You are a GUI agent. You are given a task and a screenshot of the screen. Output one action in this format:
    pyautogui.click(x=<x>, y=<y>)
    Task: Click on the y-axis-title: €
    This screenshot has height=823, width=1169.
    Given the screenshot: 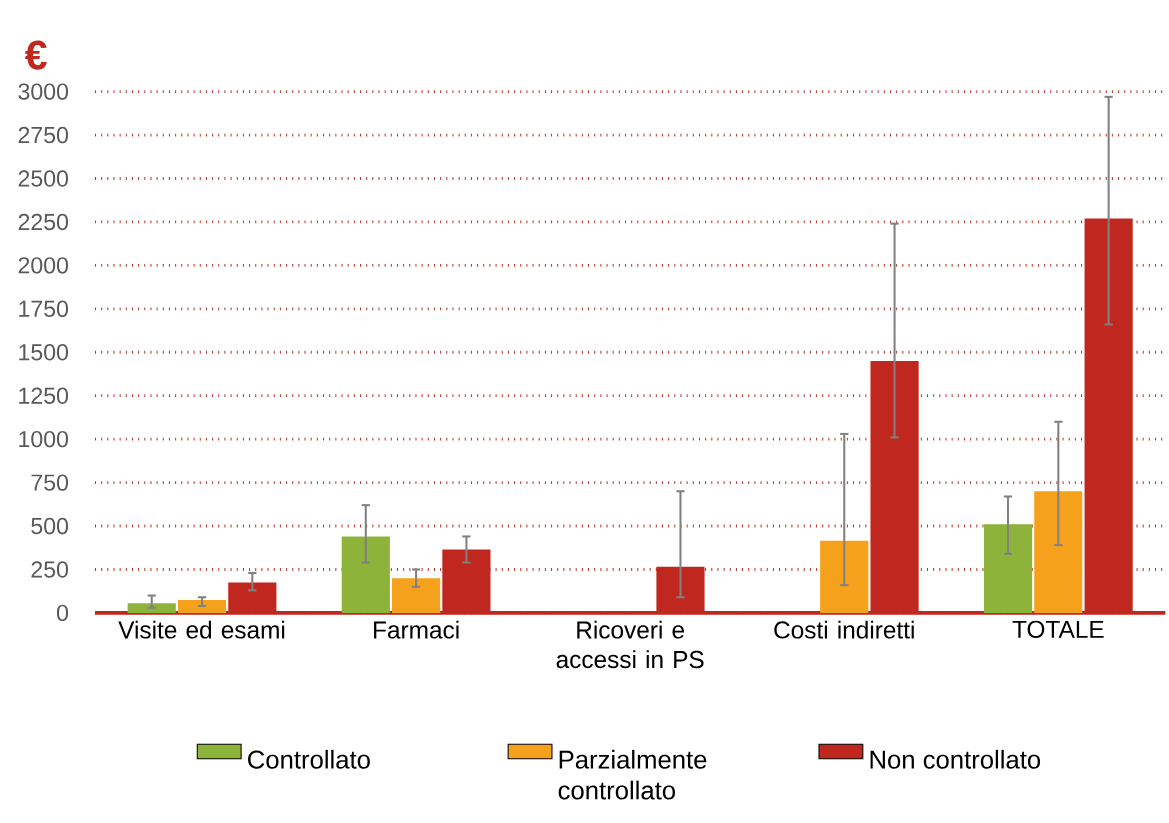 What is the action you would take?
    pyautogui.click(x=35, y=55)
    